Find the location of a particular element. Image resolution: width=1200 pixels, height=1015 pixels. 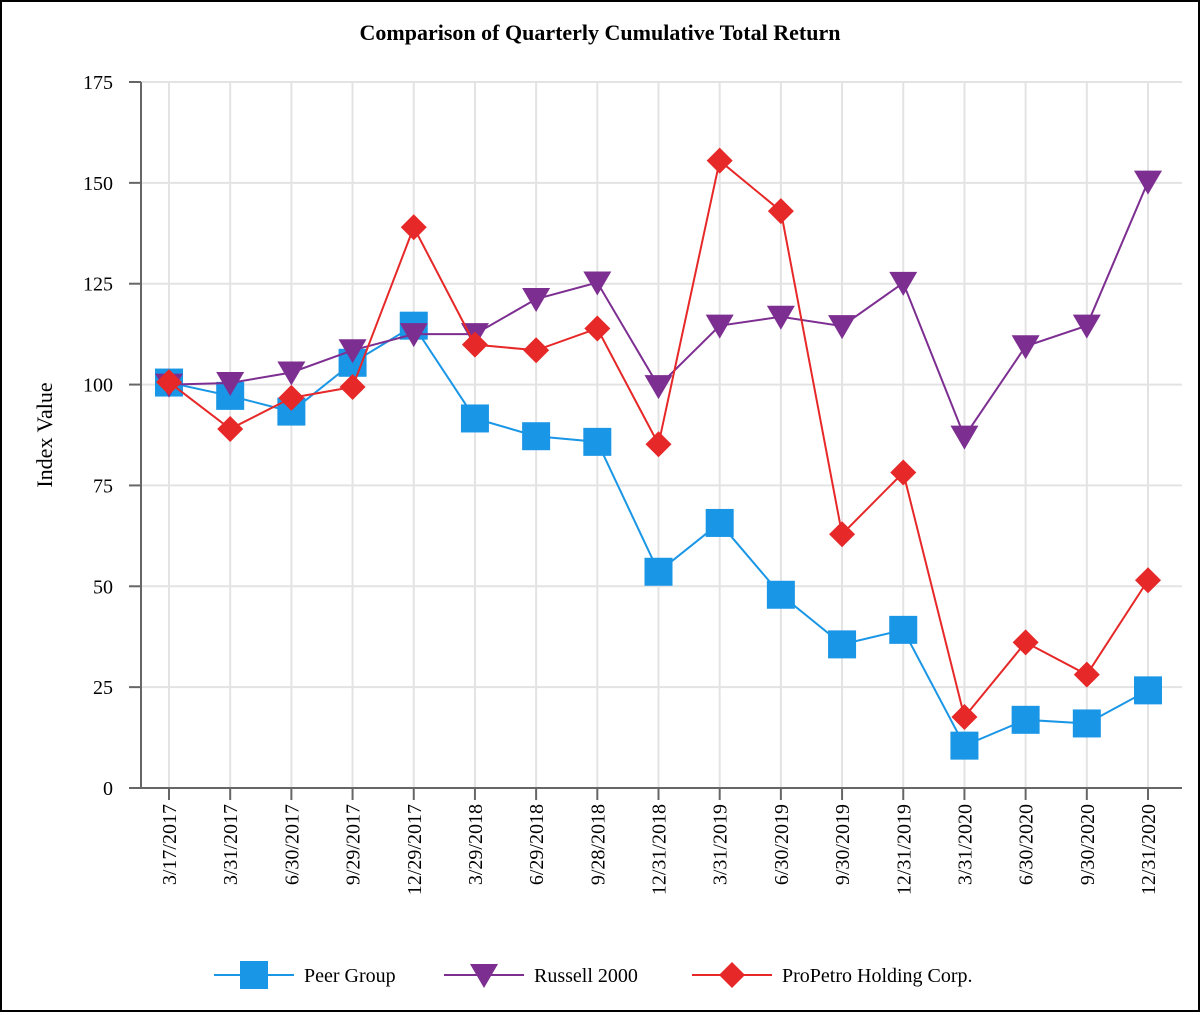

x-tick-label: 12/31/2020 is located at coordinates (1149, 849).